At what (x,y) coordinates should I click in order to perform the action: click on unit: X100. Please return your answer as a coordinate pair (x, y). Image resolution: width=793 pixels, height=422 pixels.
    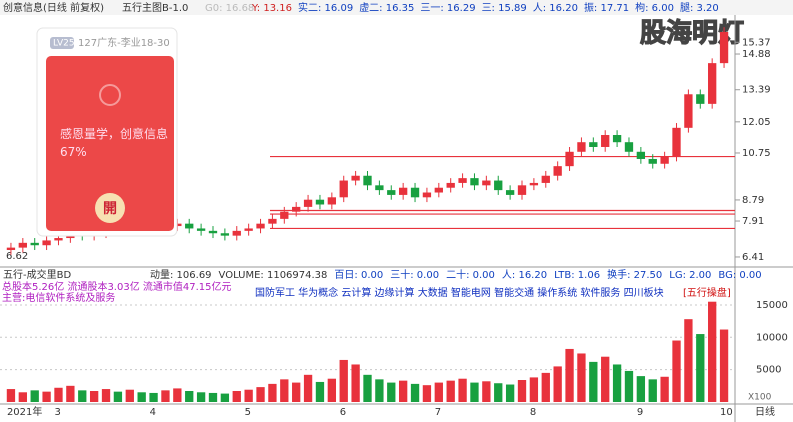
    Looking at the image, I should click on (760, 398).